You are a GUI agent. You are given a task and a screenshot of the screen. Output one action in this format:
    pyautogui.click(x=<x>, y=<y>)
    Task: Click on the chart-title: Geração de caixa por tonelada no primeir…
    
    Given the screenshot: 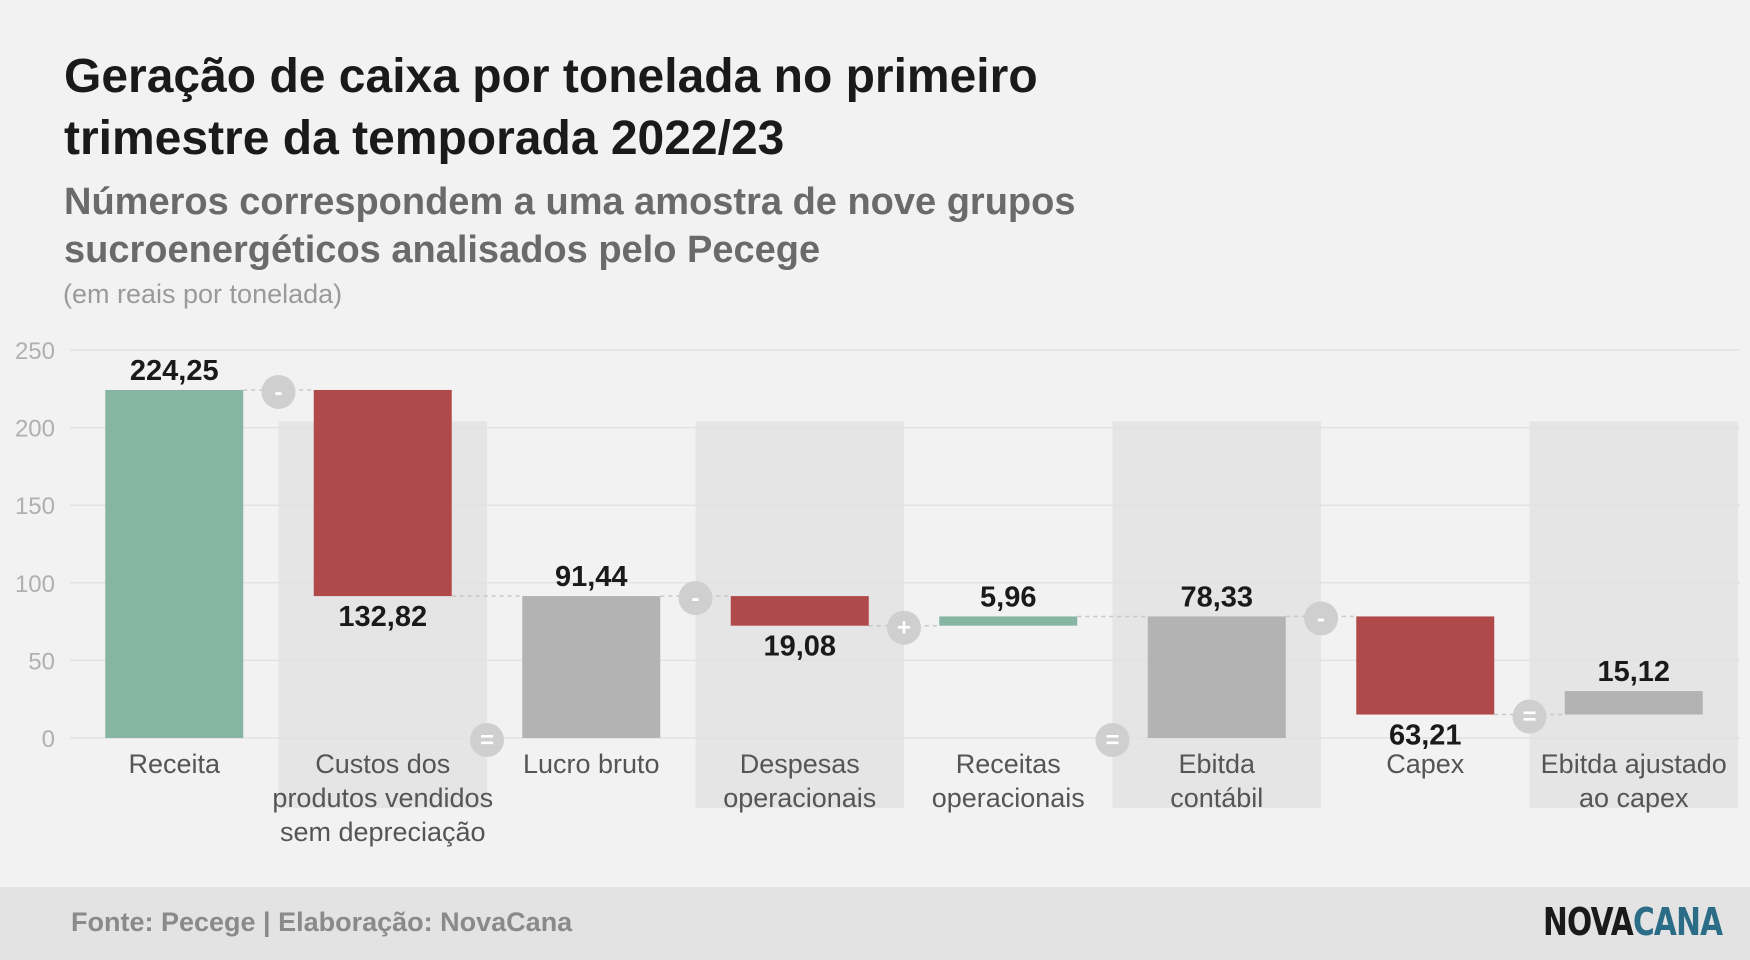 What is the action you would take?
    pyautogui.click(x=551, y=107)
    